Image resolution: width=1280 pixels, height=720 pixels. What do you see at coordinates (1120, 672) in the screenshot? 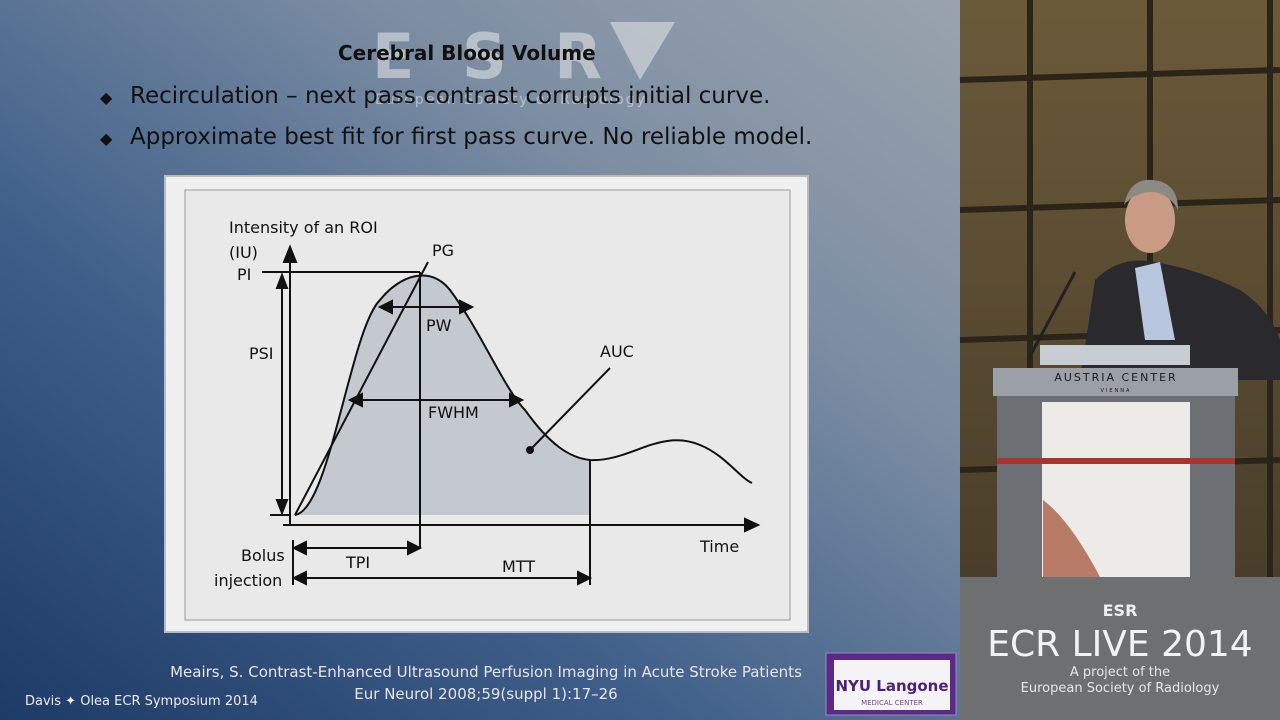
I see `banner-line: A project of the` at bounding box center [1120, 672].